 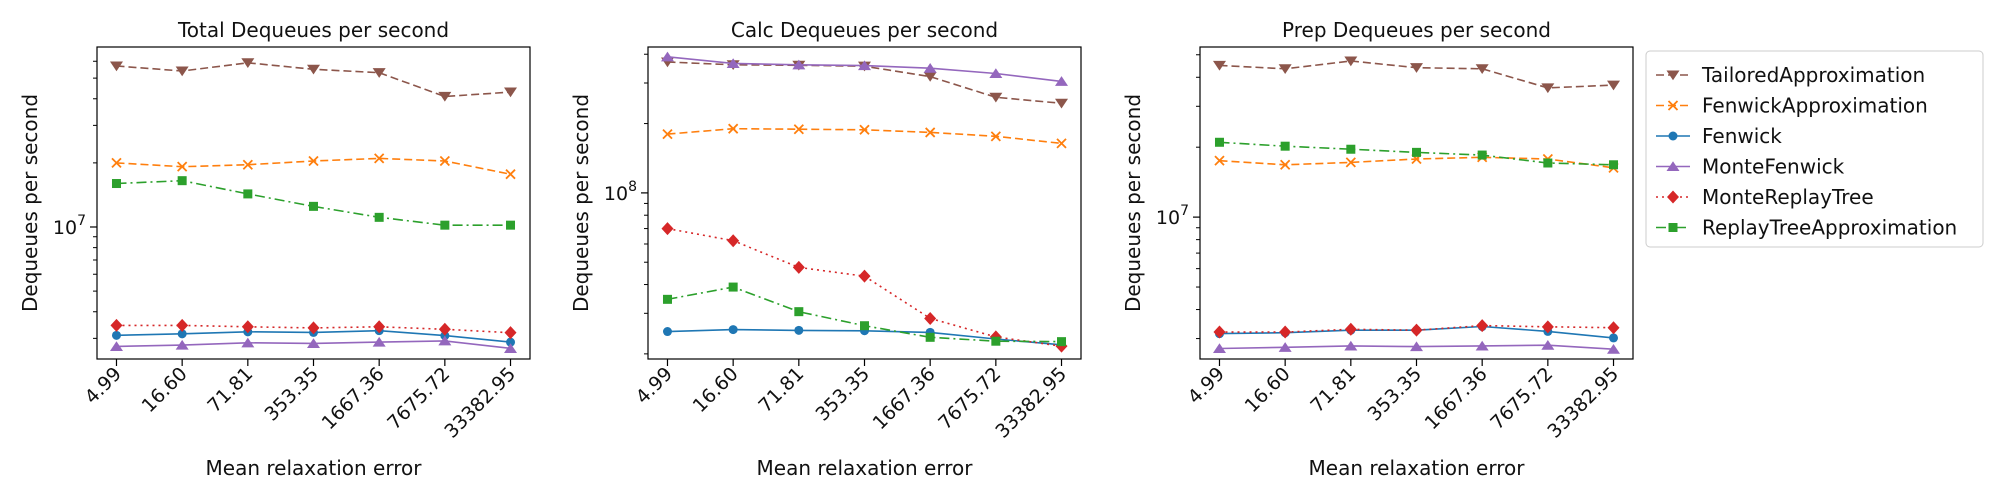 I want to click on series-FenwickApproximation, so click(x=313, y=166).